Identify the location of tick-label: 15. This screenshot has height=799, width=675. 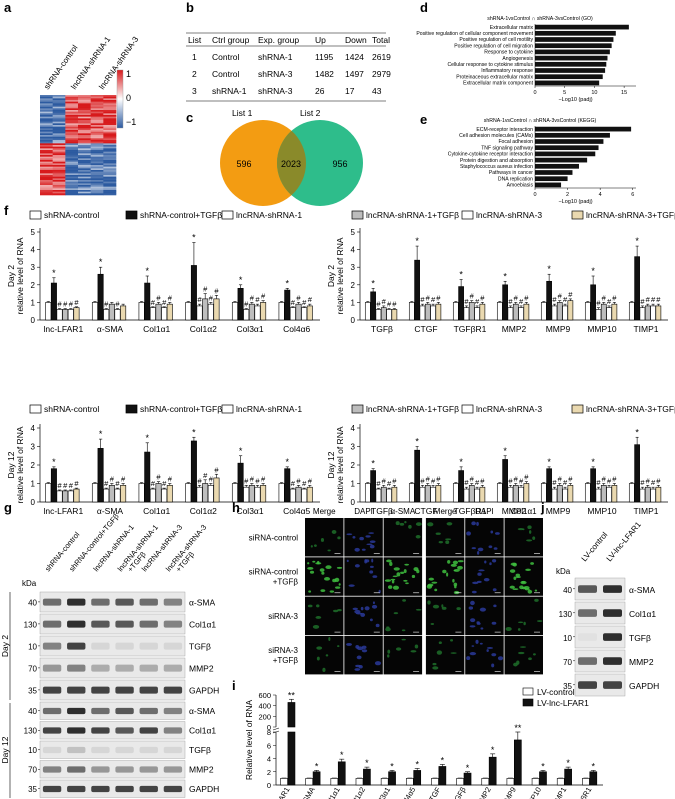
(624, 93).